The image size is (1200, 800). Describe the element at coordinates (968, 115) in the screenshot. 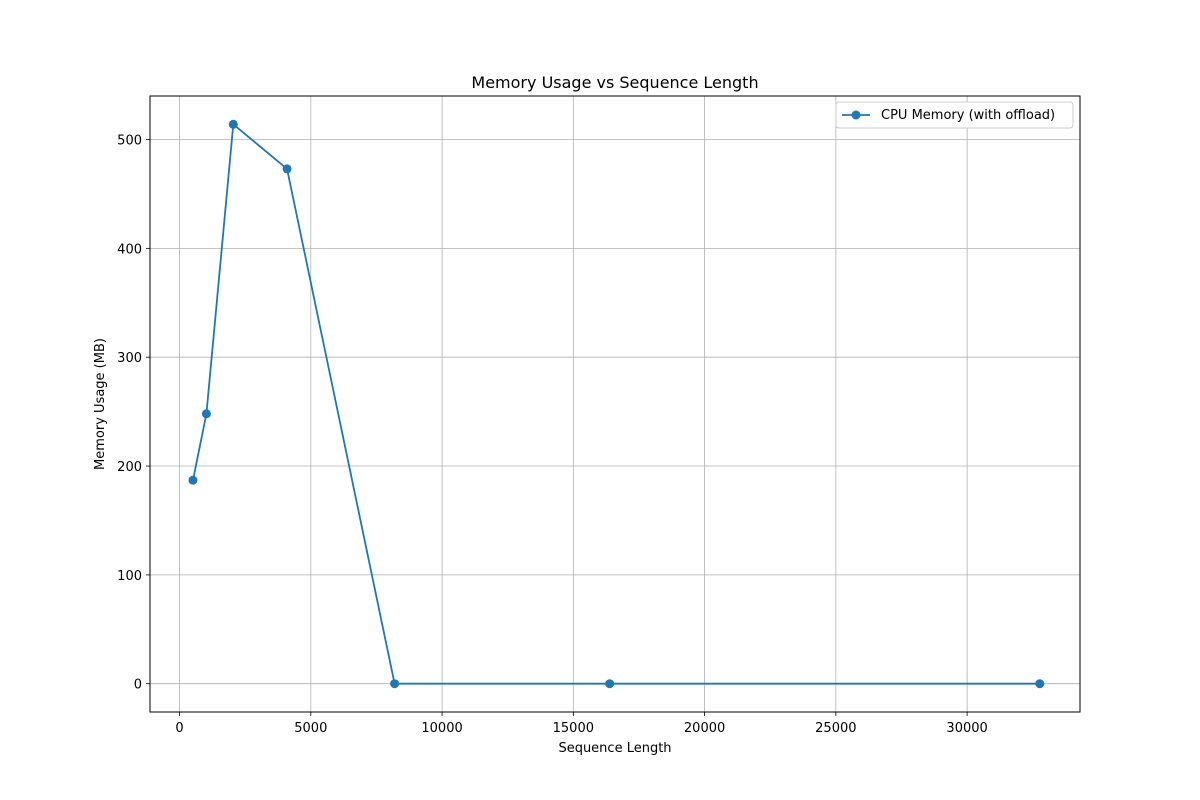

I see `legend-label: CPU Memory (with offload)` at that location.